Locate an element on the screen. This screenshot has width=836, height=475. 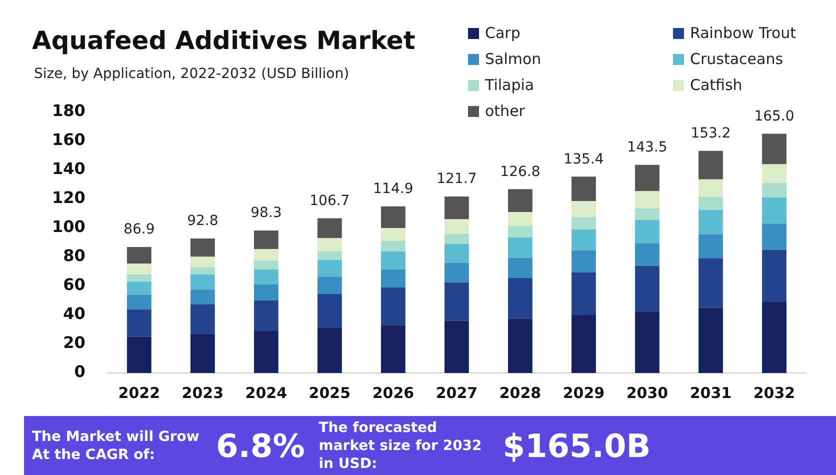
y-tick-label: 180 is located at coordinates (69, 110).